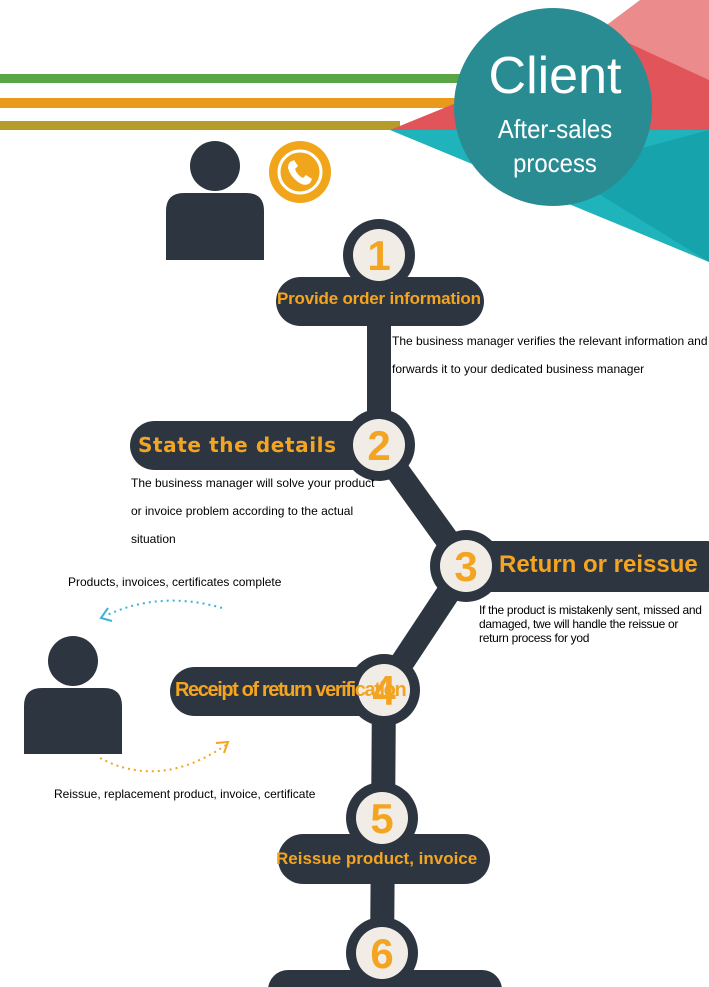  What do you see at coordinates (106, 614) in the screenshot?
I see `cycle-arrow-top-head` at bounding box center [106, 614].